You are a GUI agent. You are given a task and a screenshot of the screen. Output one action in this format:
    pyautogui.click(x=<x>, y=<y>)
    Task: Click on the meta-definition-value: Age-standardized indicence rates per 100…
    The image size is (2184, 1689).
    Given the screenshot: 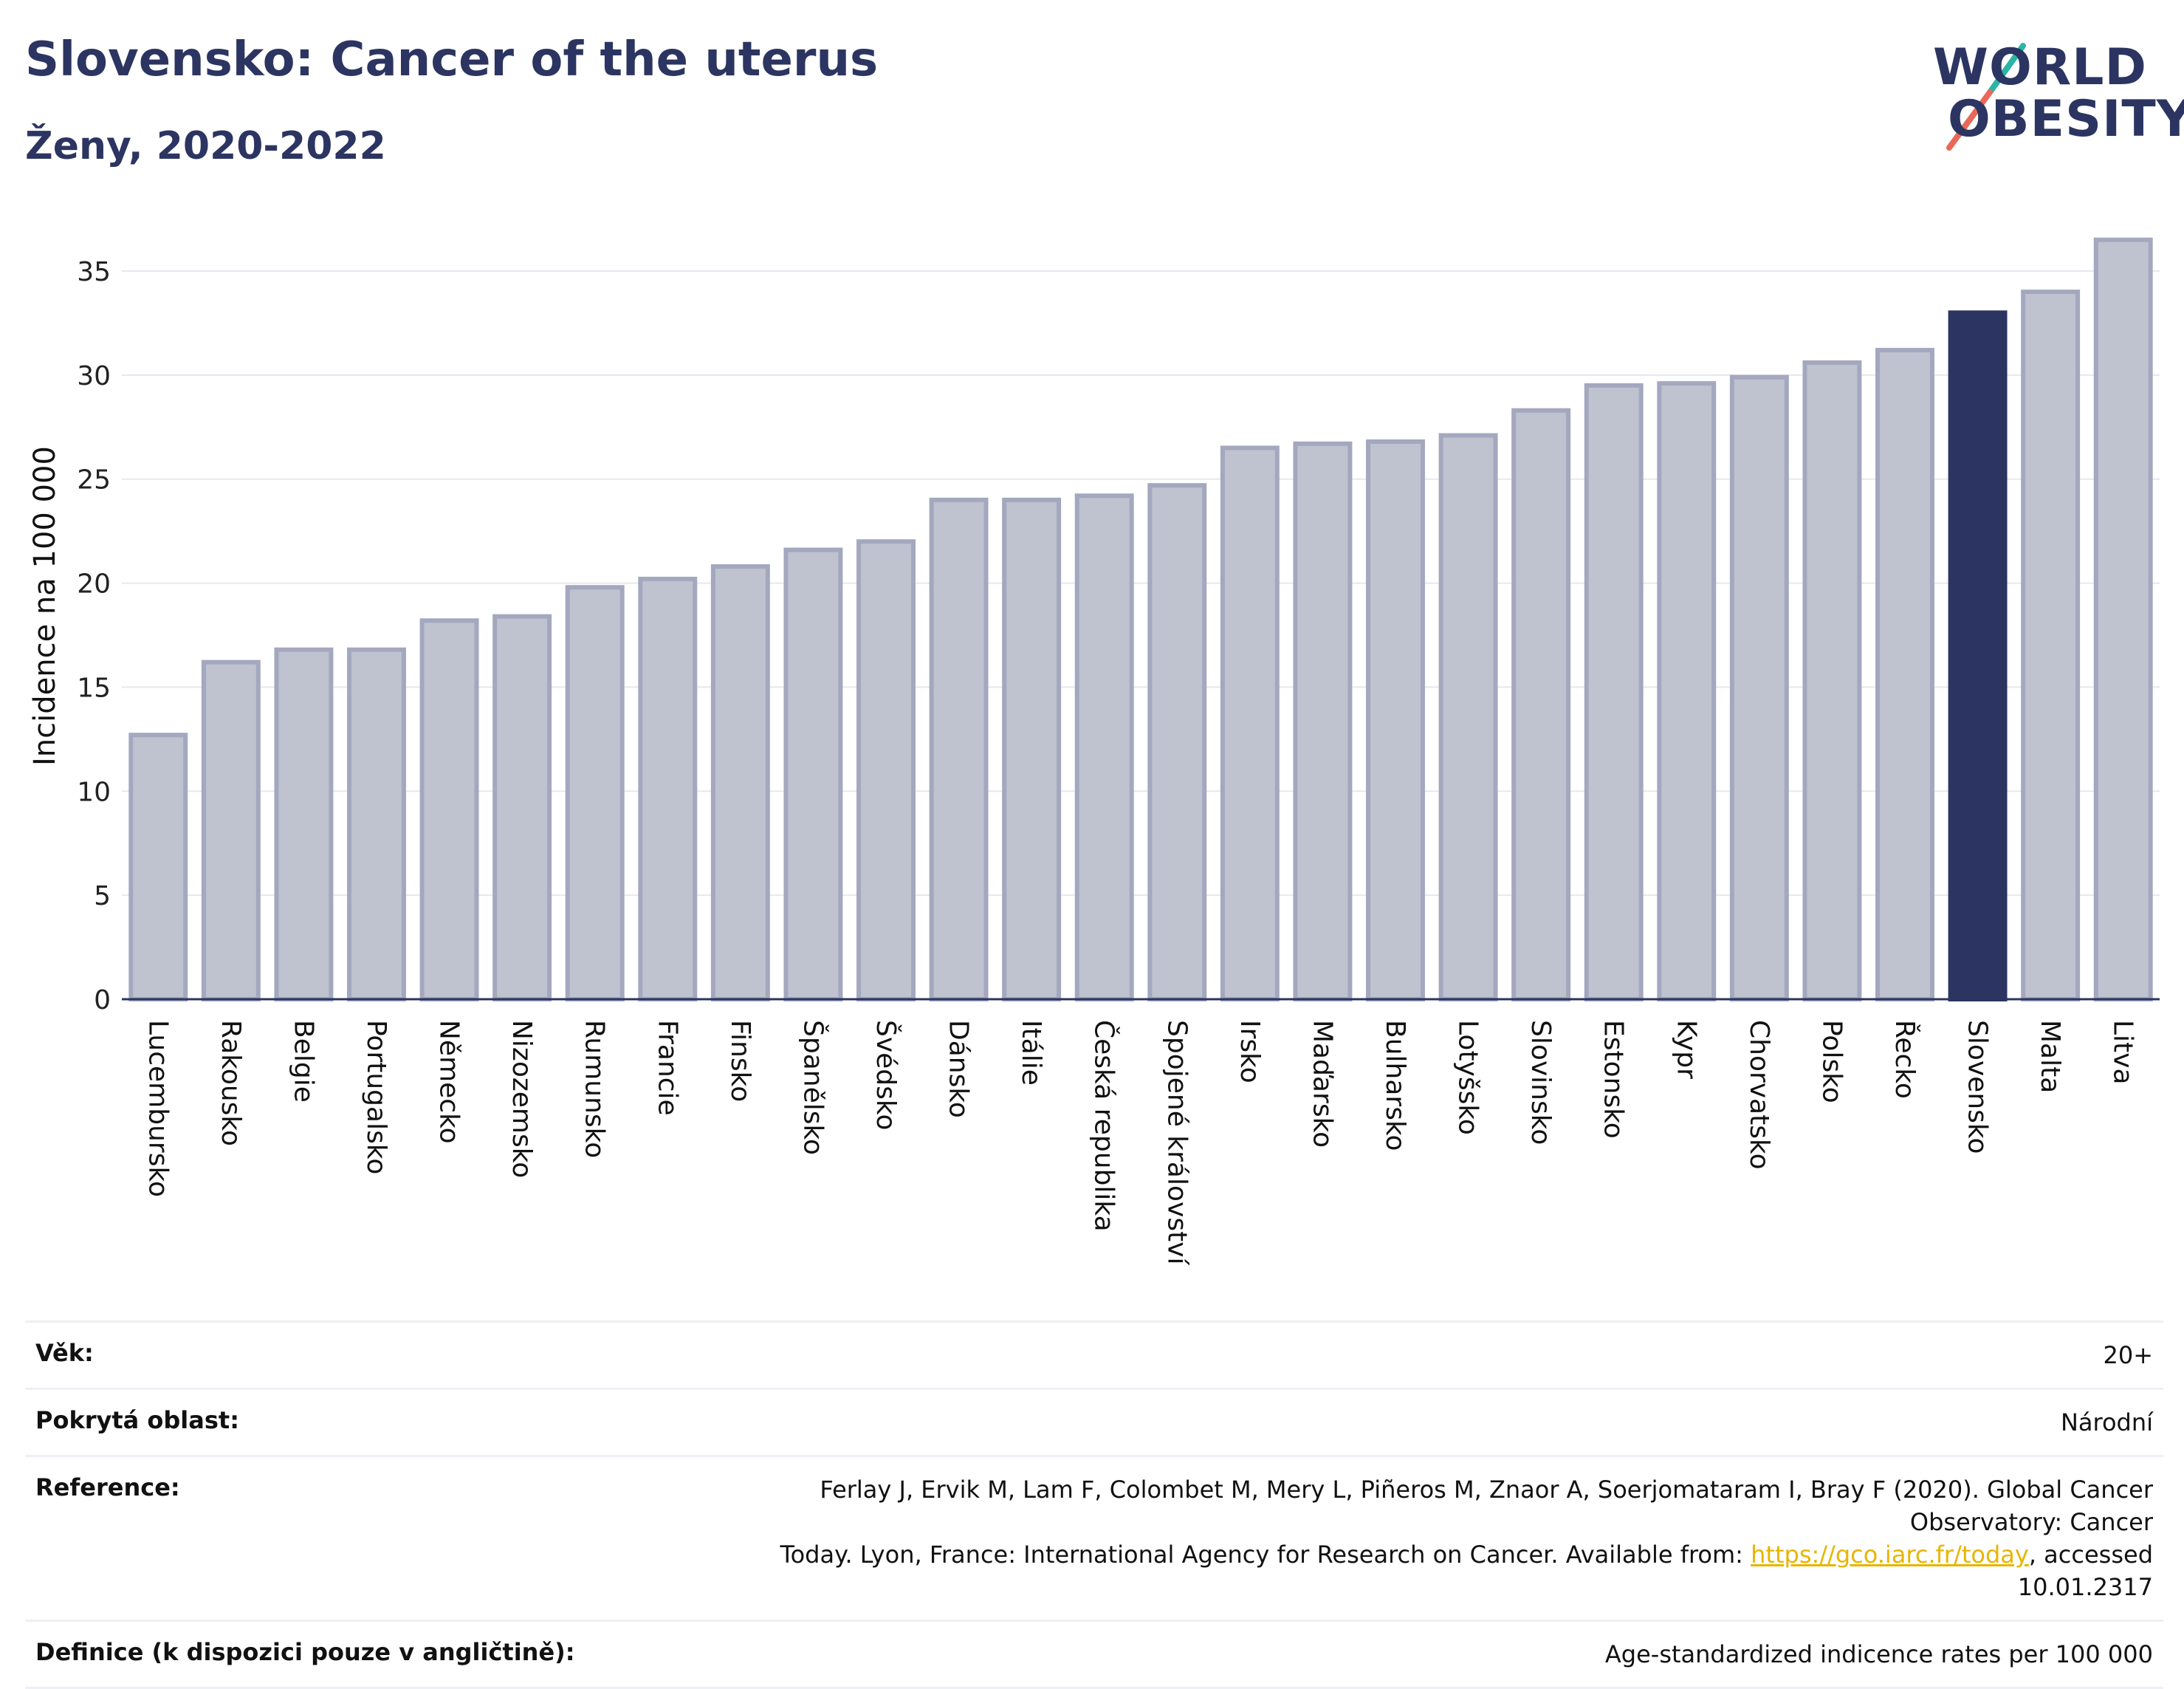 What is the action you would take?
    pyautogui.click(x=1437, y=1655)
    